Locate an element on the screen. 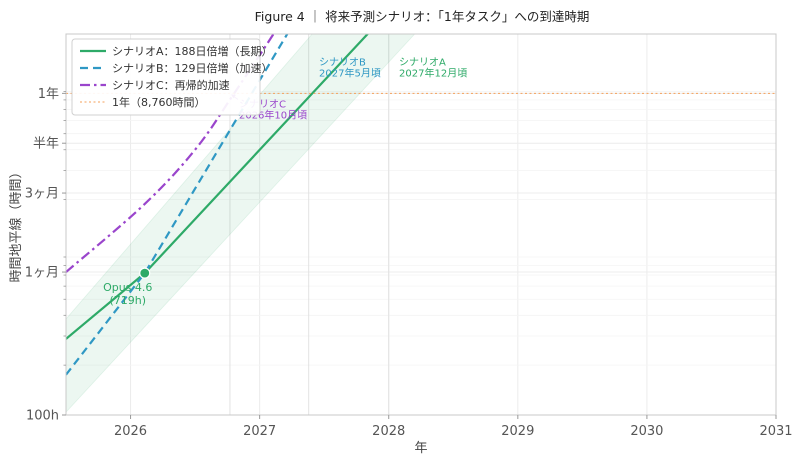 Image resolution: width=800 pixels, height=463 pixels. opus-point-label: Opus 4.6 is located at coordinates (127, 287).